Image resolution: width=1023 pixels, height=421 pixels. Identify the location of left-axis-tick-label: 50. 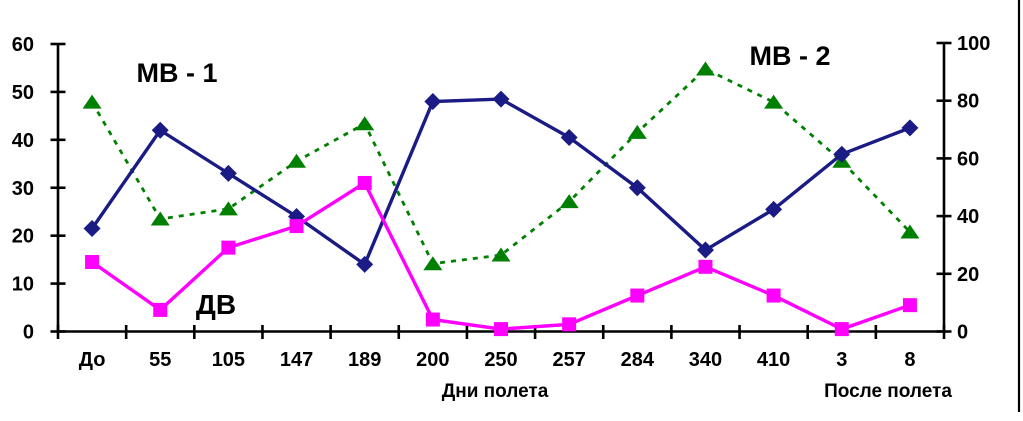
(23, 93).